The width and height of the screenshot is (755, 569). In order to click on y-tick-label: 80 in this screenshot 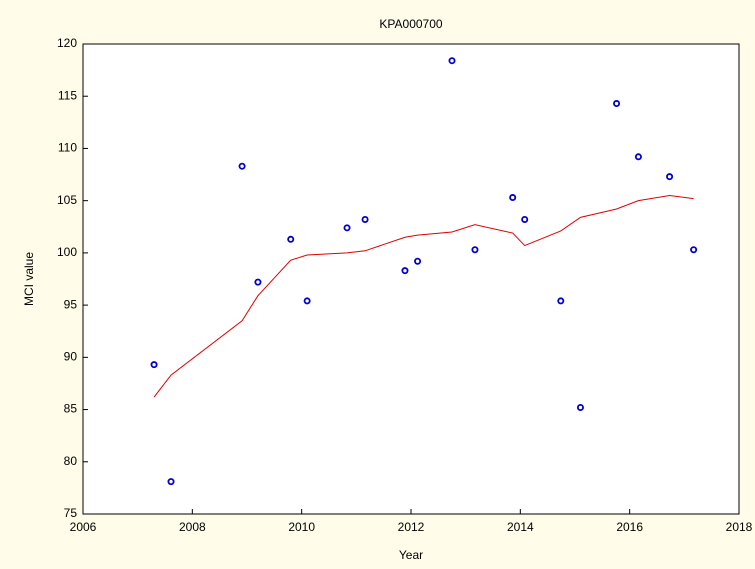, I will do `click(71, 461)`.